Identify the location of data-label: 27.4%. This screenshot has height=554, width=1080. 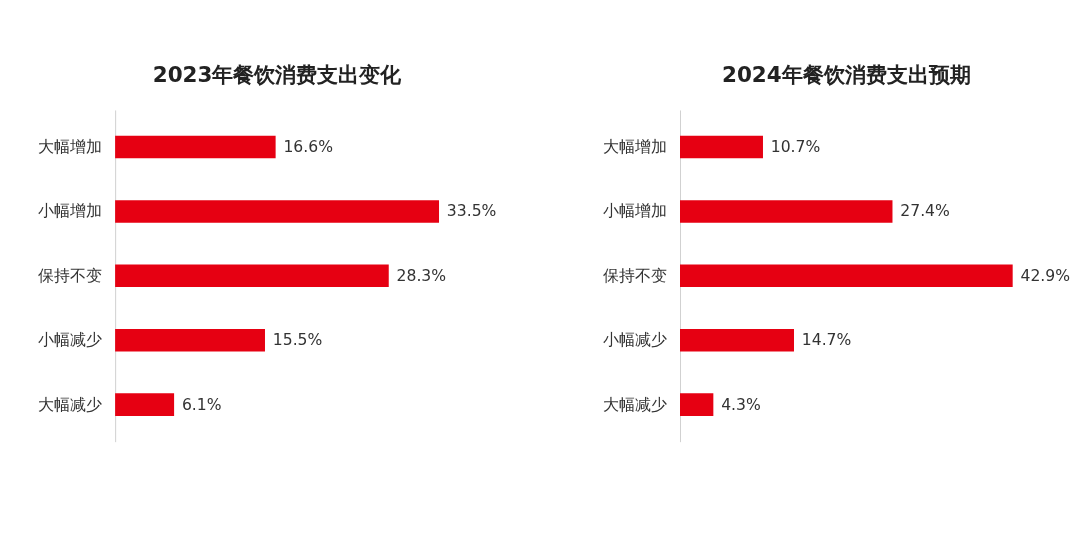
(925, 211).